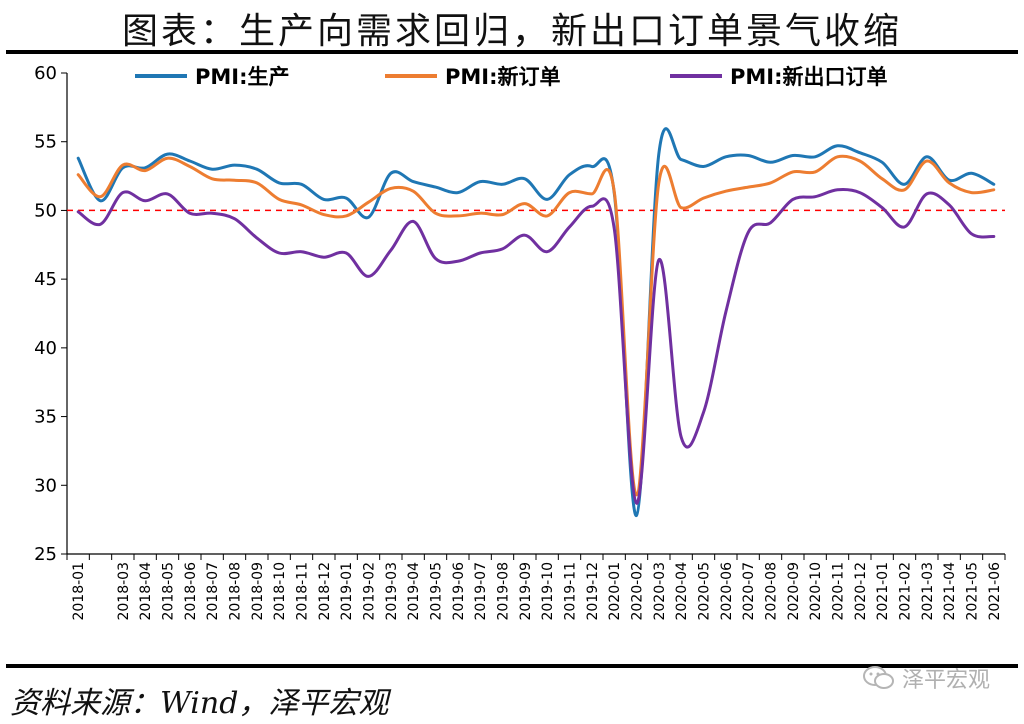  What do you see at coordinates (794, 591) in the screenshot?
I see `x-tick-label: 2020-09` at bounding box center [794, 591].